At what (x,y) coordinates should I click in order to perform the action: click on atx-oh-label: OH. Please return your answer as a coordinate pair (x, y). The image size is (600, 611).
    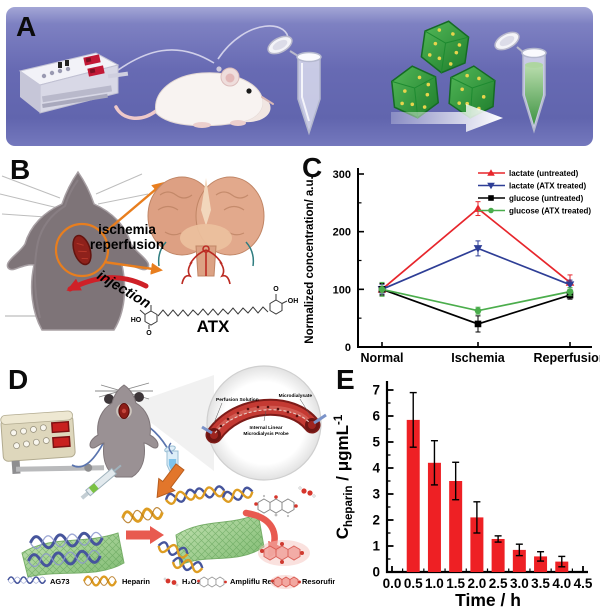
    Looking at the image, I should click on (293, 301).